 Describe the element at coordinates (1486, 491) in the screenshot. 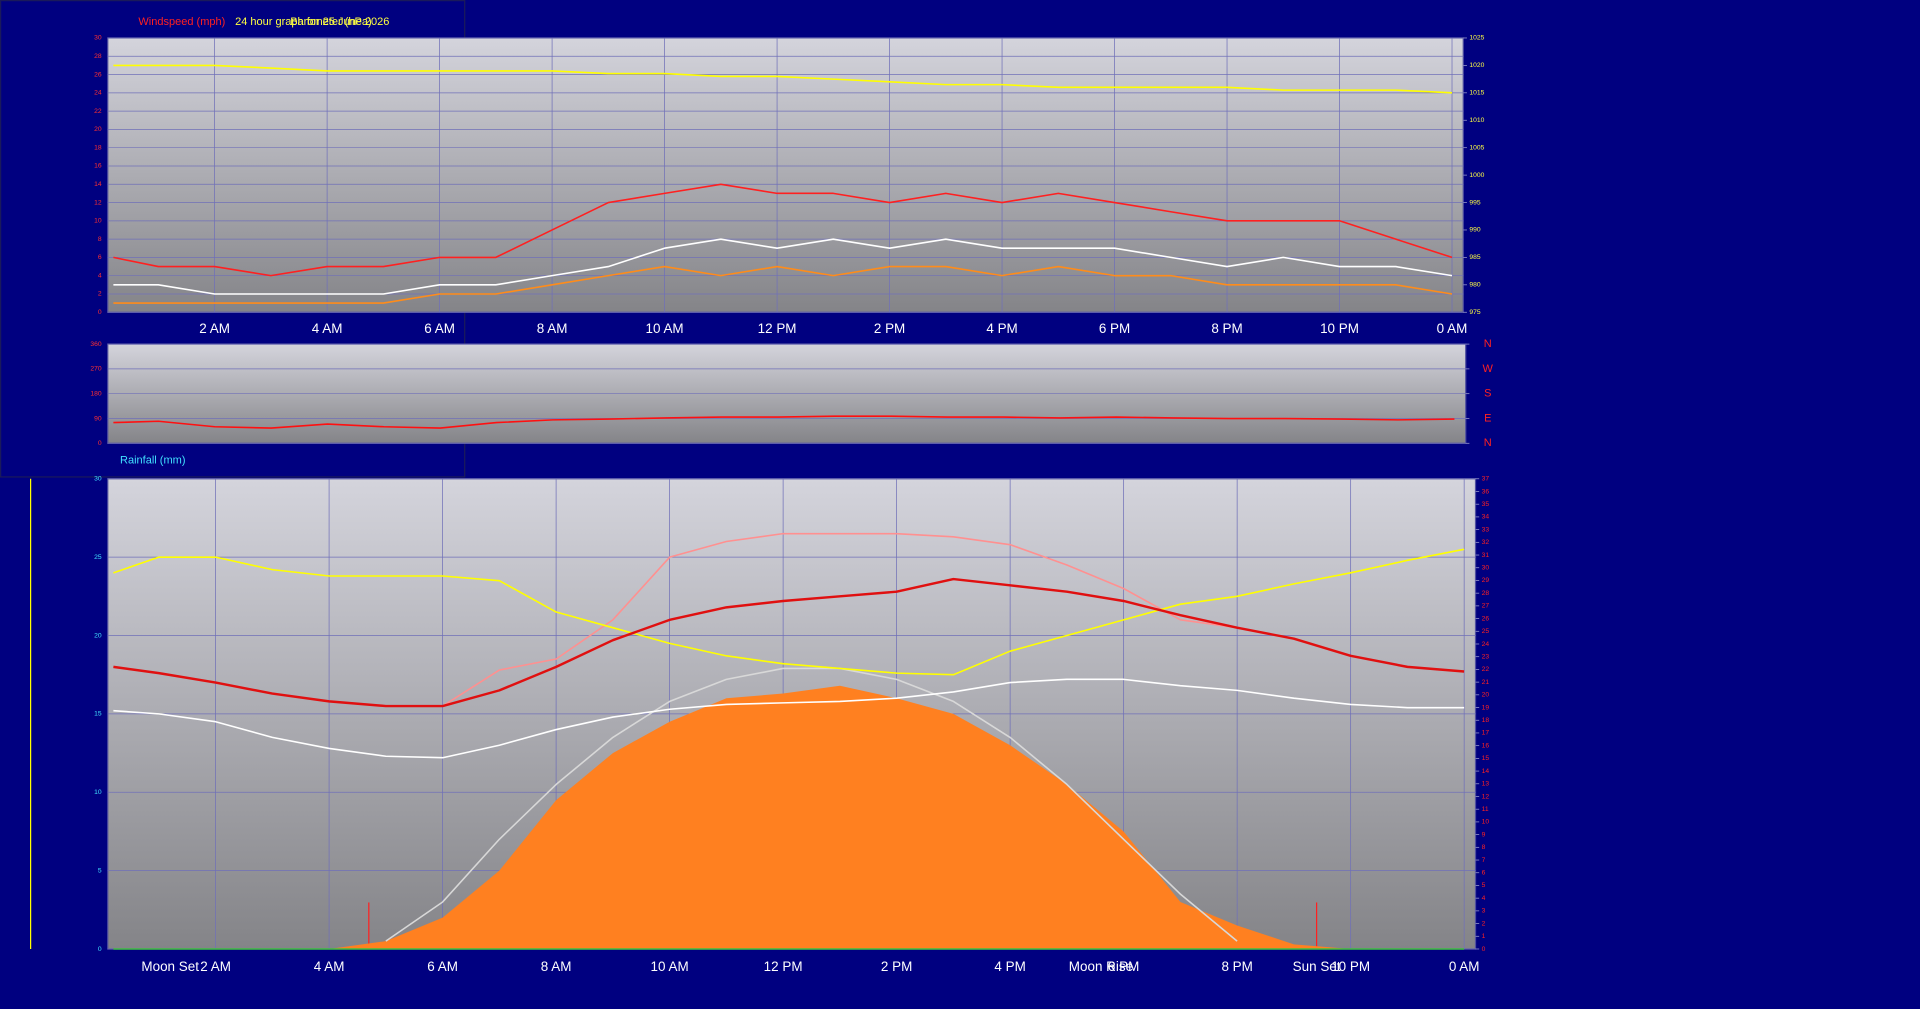

I see `y2-tick-label: 36` at that location.